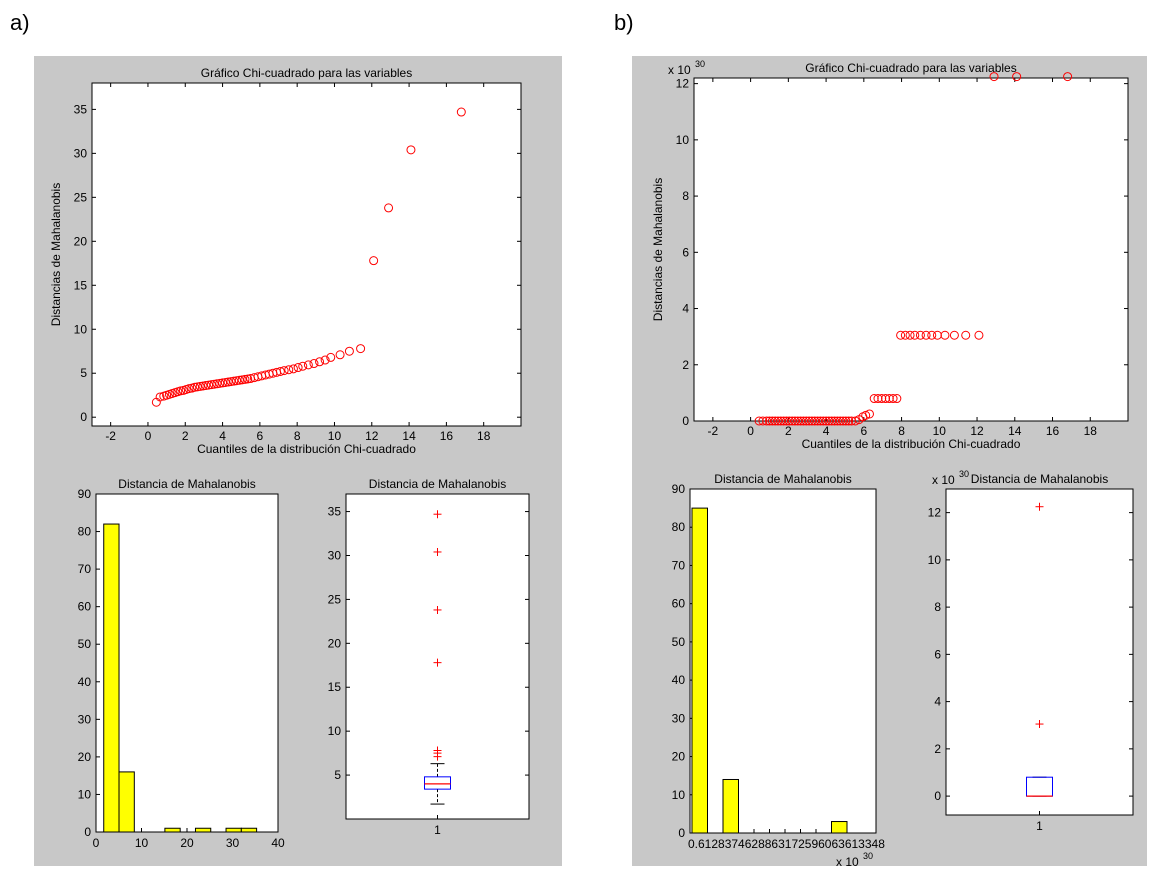 This screenshot has width=1155, height=870. I want to click on a-box-box, so click(437, 783).